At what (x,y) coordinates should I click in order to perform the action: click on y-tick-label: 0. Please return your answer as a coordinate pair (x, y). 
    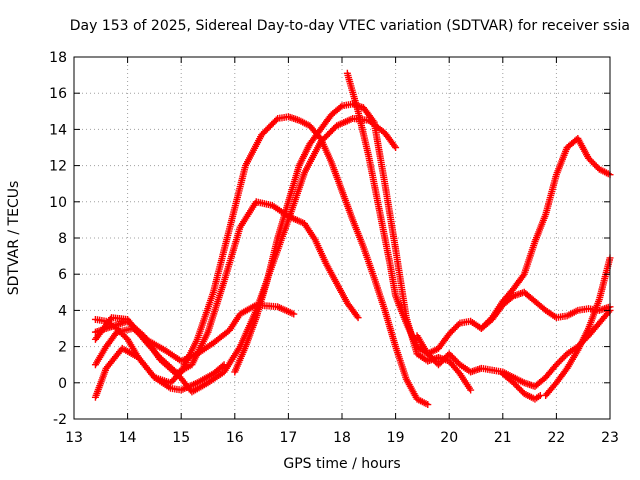
    Looking at the image, I should click on (62, 384).